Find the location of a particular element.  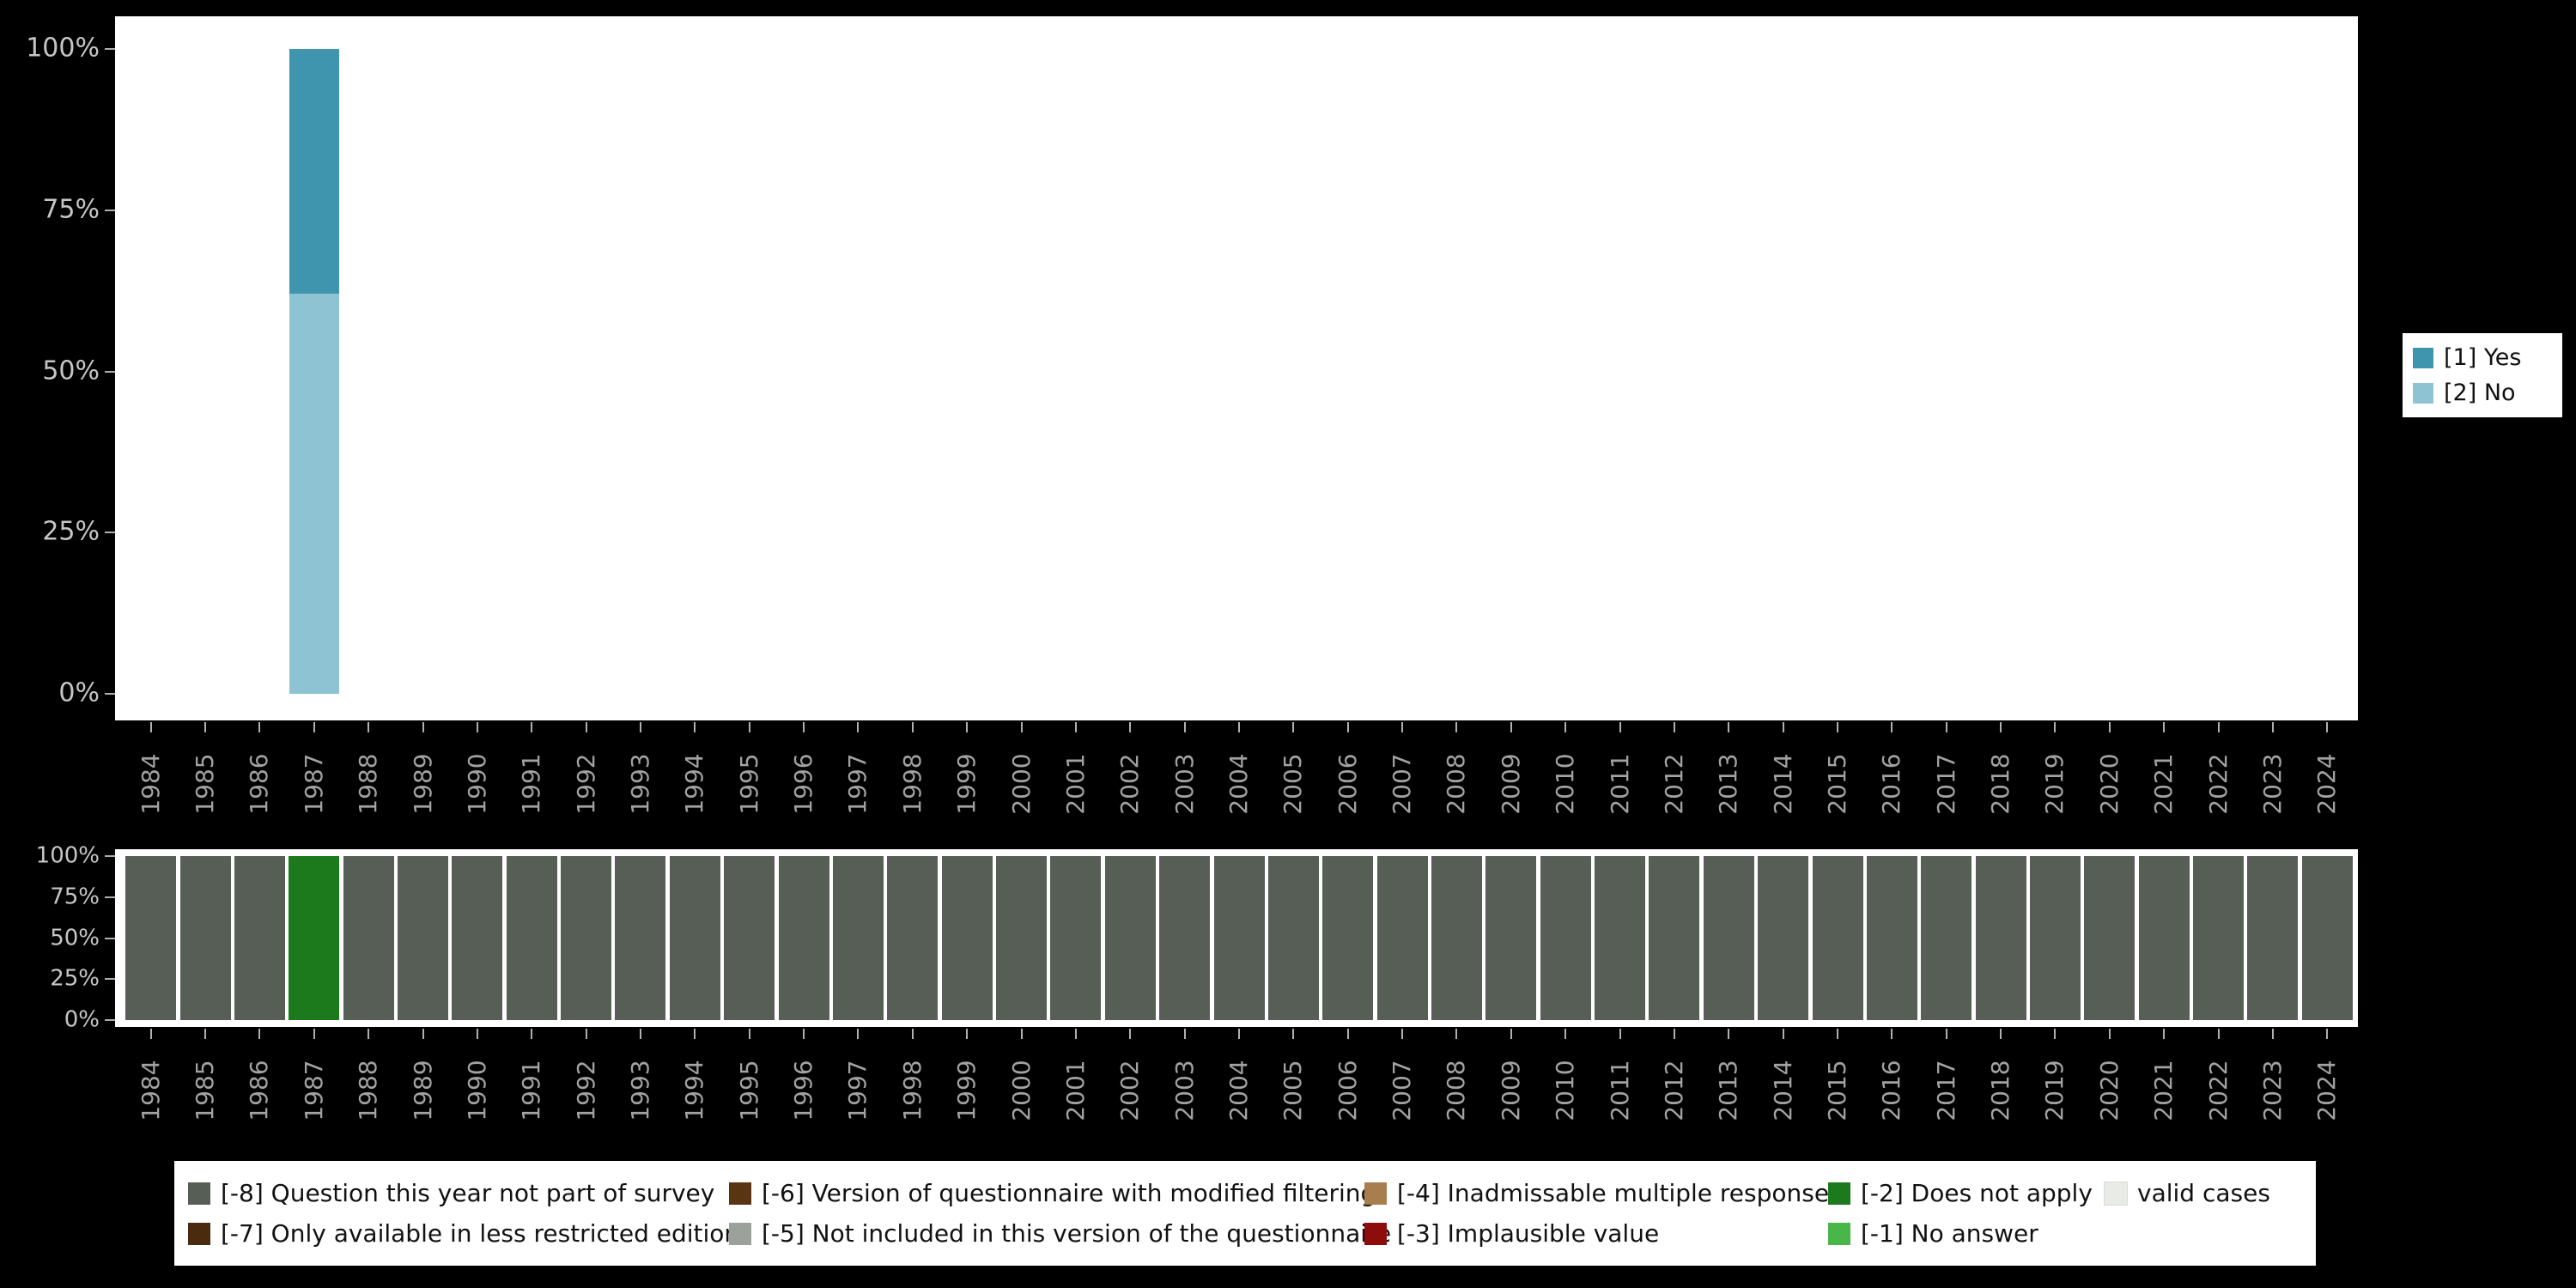

top-x-axis-label: 1988 is located at coordinates (368, 784).